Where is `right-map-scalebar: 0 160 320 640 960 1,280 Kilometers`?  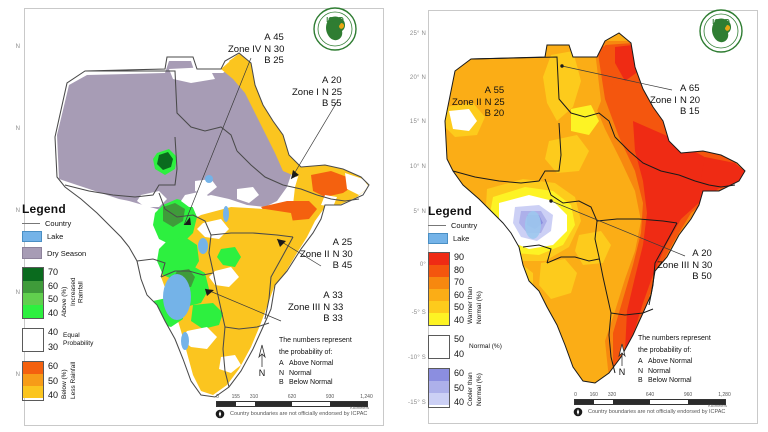
right-map-scalebar: 0 160 320 640 960 1,280 Kilometers is located at coordinates (652, 400).